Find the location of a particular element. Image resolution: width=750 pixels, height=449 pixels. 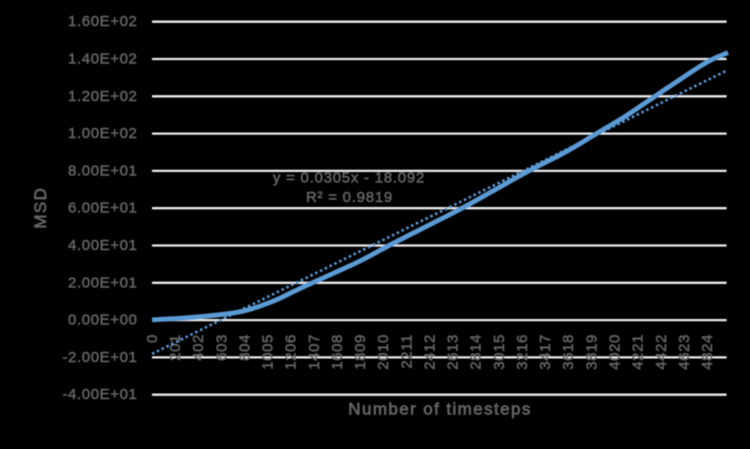

svg-text: 1.40E+02 is located at coordinates (102, 59).